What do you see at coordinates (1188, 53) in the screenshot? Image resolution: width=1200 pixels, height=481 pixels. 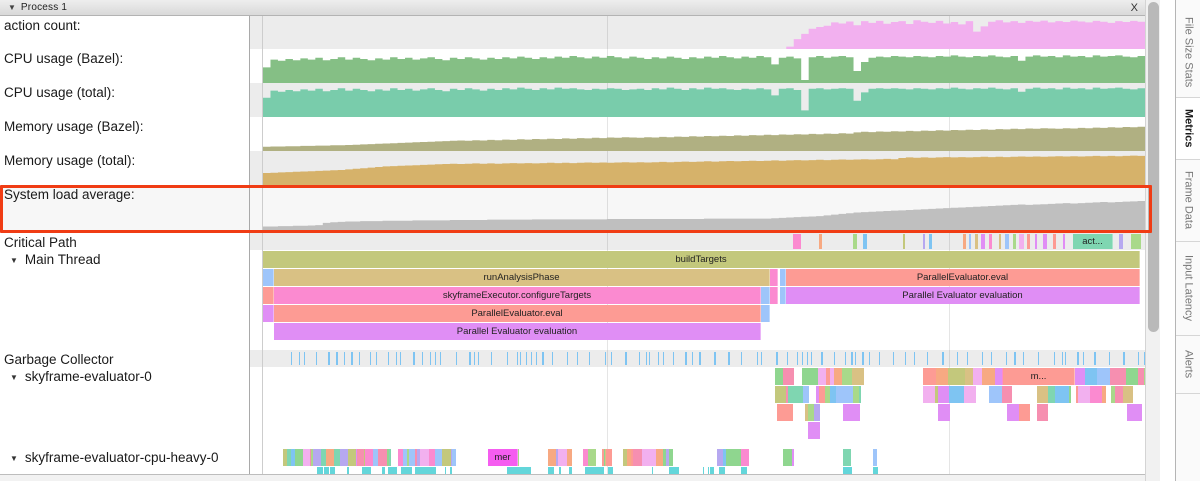 I see `right-tab-file-size-stats: File Size Stats` at bounding box center [1188, 53].